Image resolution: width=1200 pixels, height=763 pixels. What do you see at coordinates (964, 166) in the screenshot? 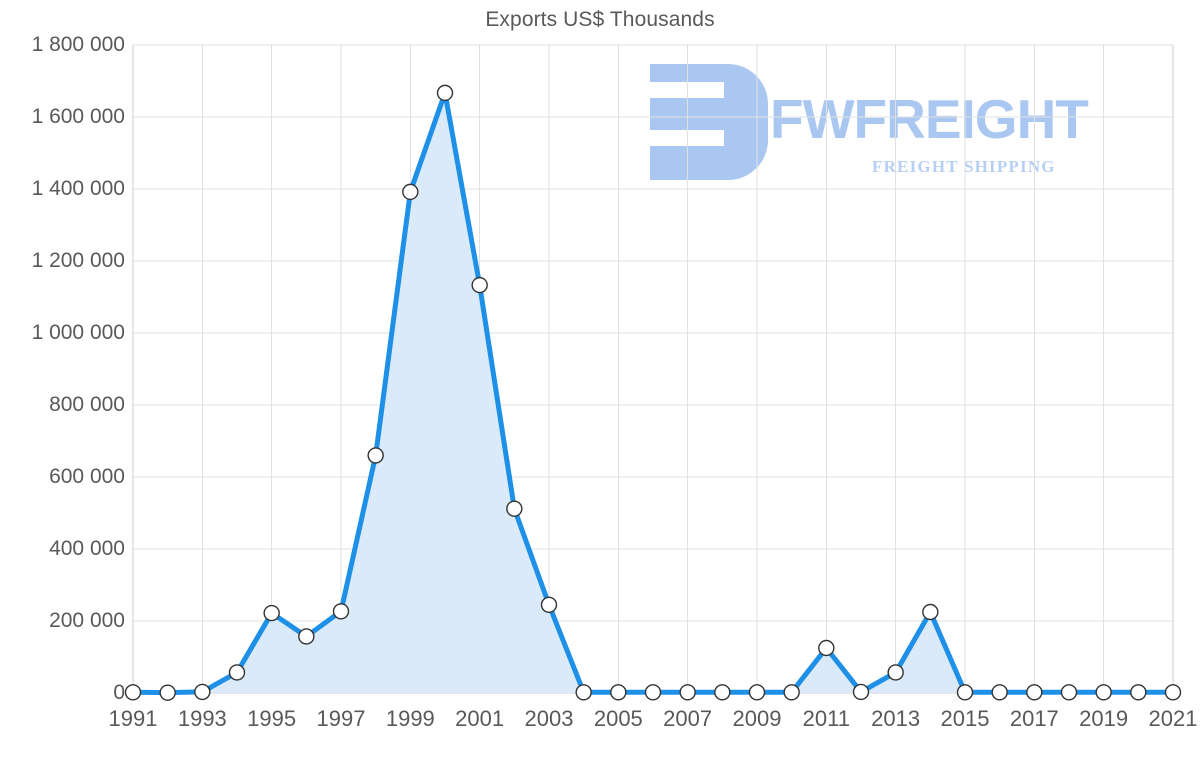
I see `watermark-tagline: FREIGHT SHIPPING` at bounding box center [964, 166].